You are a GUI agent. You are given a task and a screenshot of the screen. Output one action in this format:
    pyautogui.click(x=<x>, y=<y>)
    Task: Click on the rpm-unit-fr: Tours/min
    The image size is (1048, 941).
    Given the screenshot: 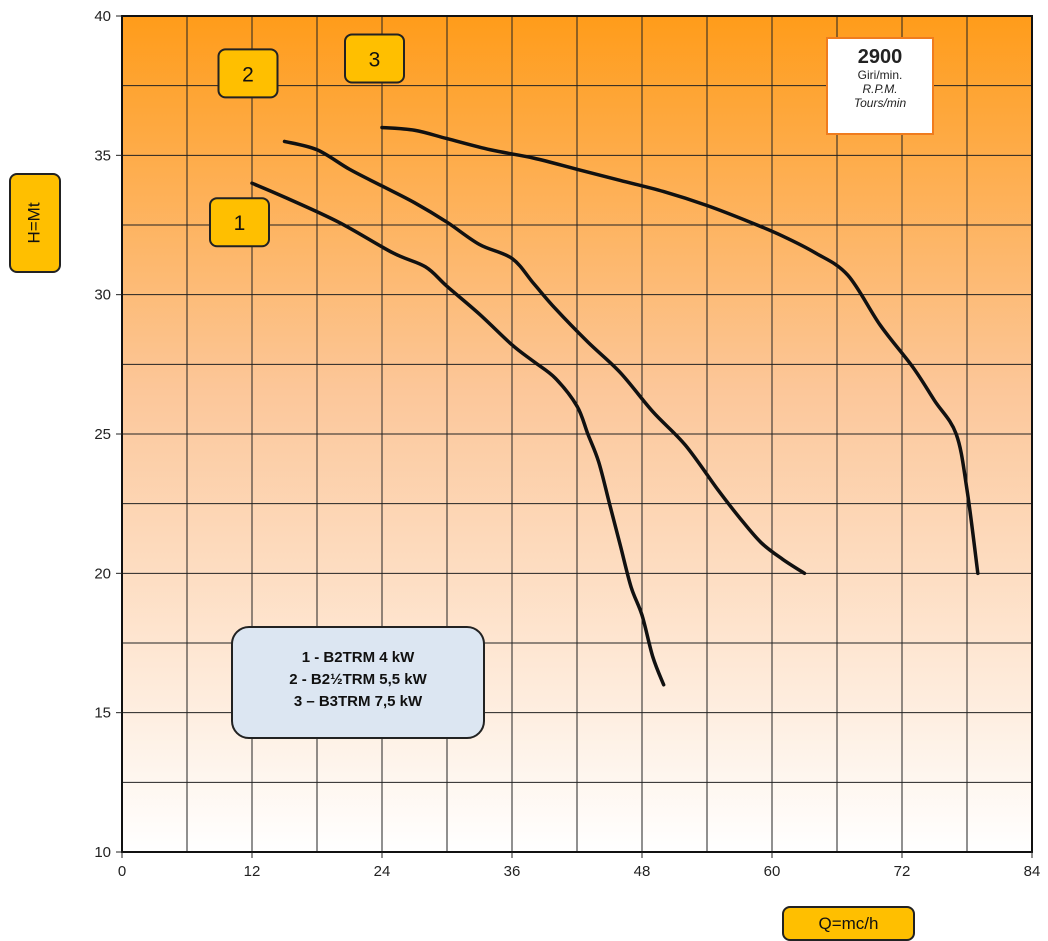 What is the action you would take?
    pyautogui.click(x=880, y=103)
    